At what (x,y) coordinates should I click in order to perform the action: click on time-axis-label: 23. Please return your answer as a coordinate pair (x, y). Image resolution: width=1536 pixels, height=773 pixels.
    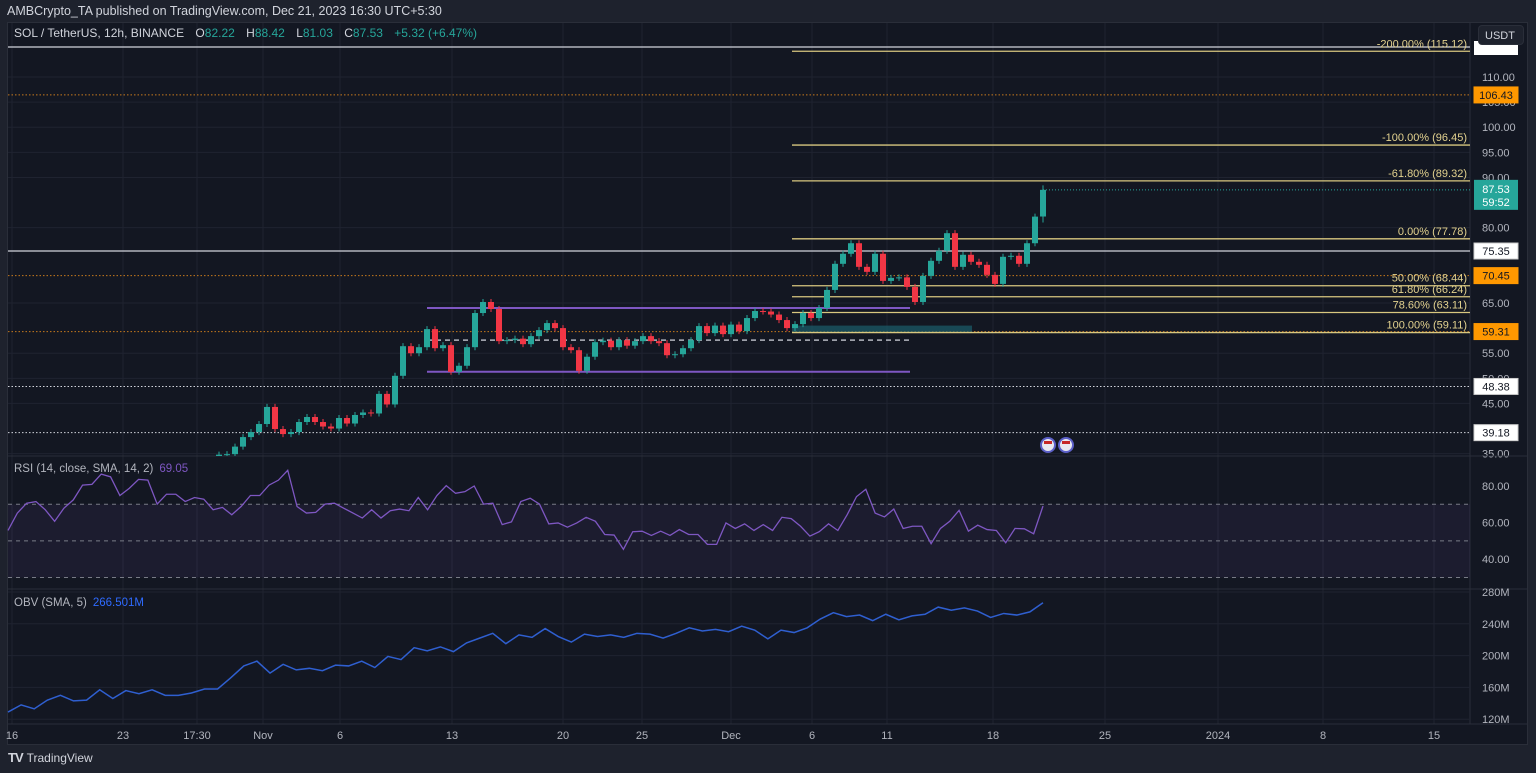
    Looking at the image, I should click on (123, 736).